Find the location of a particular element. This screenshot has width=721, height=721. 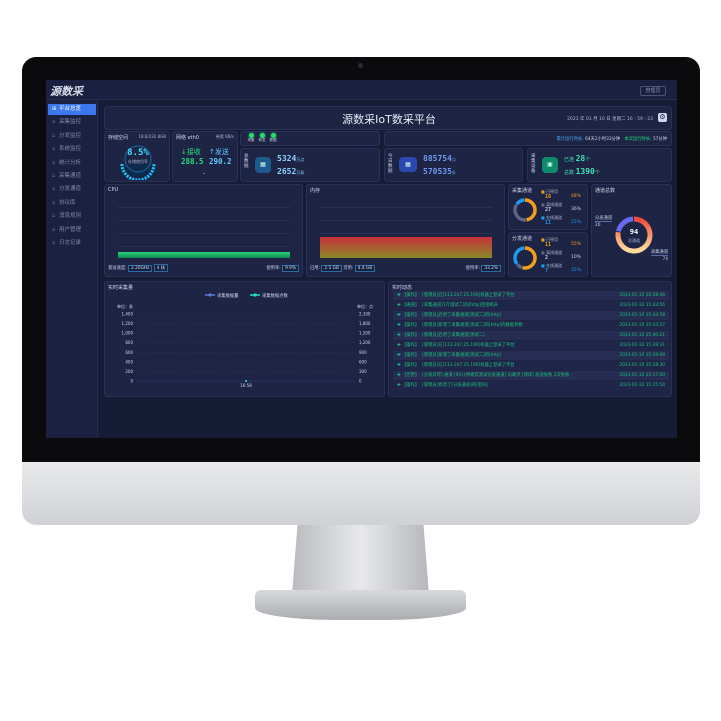

legend-item: ■ 在线通道 is located at coordinates (551, 218).